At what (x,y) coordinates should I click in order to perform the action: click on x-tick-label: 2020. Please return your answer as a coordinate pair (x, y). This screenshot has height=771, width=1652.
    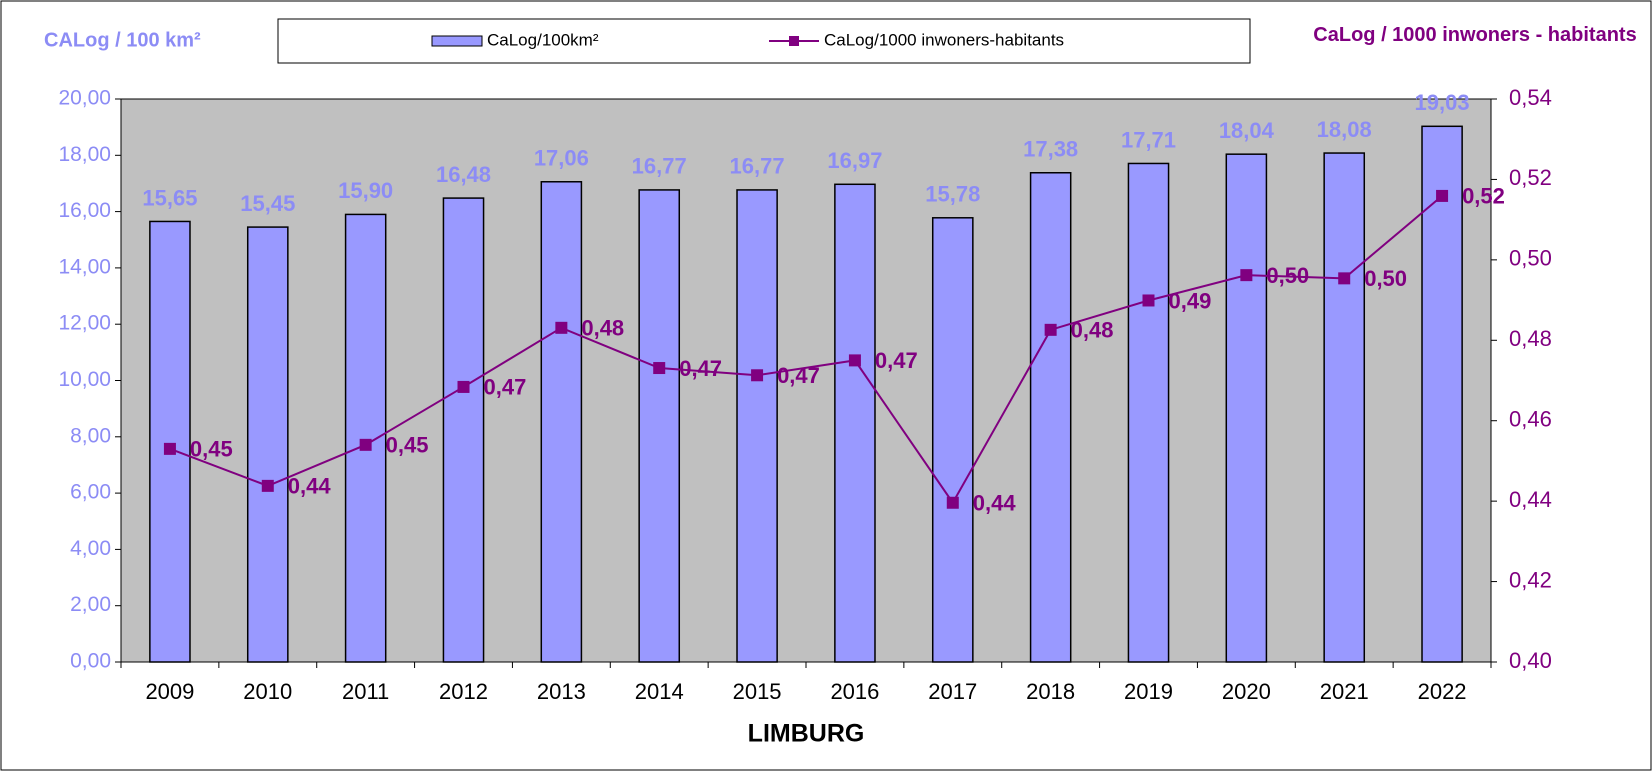
    Looking at the image, I should click on (1246, 691).